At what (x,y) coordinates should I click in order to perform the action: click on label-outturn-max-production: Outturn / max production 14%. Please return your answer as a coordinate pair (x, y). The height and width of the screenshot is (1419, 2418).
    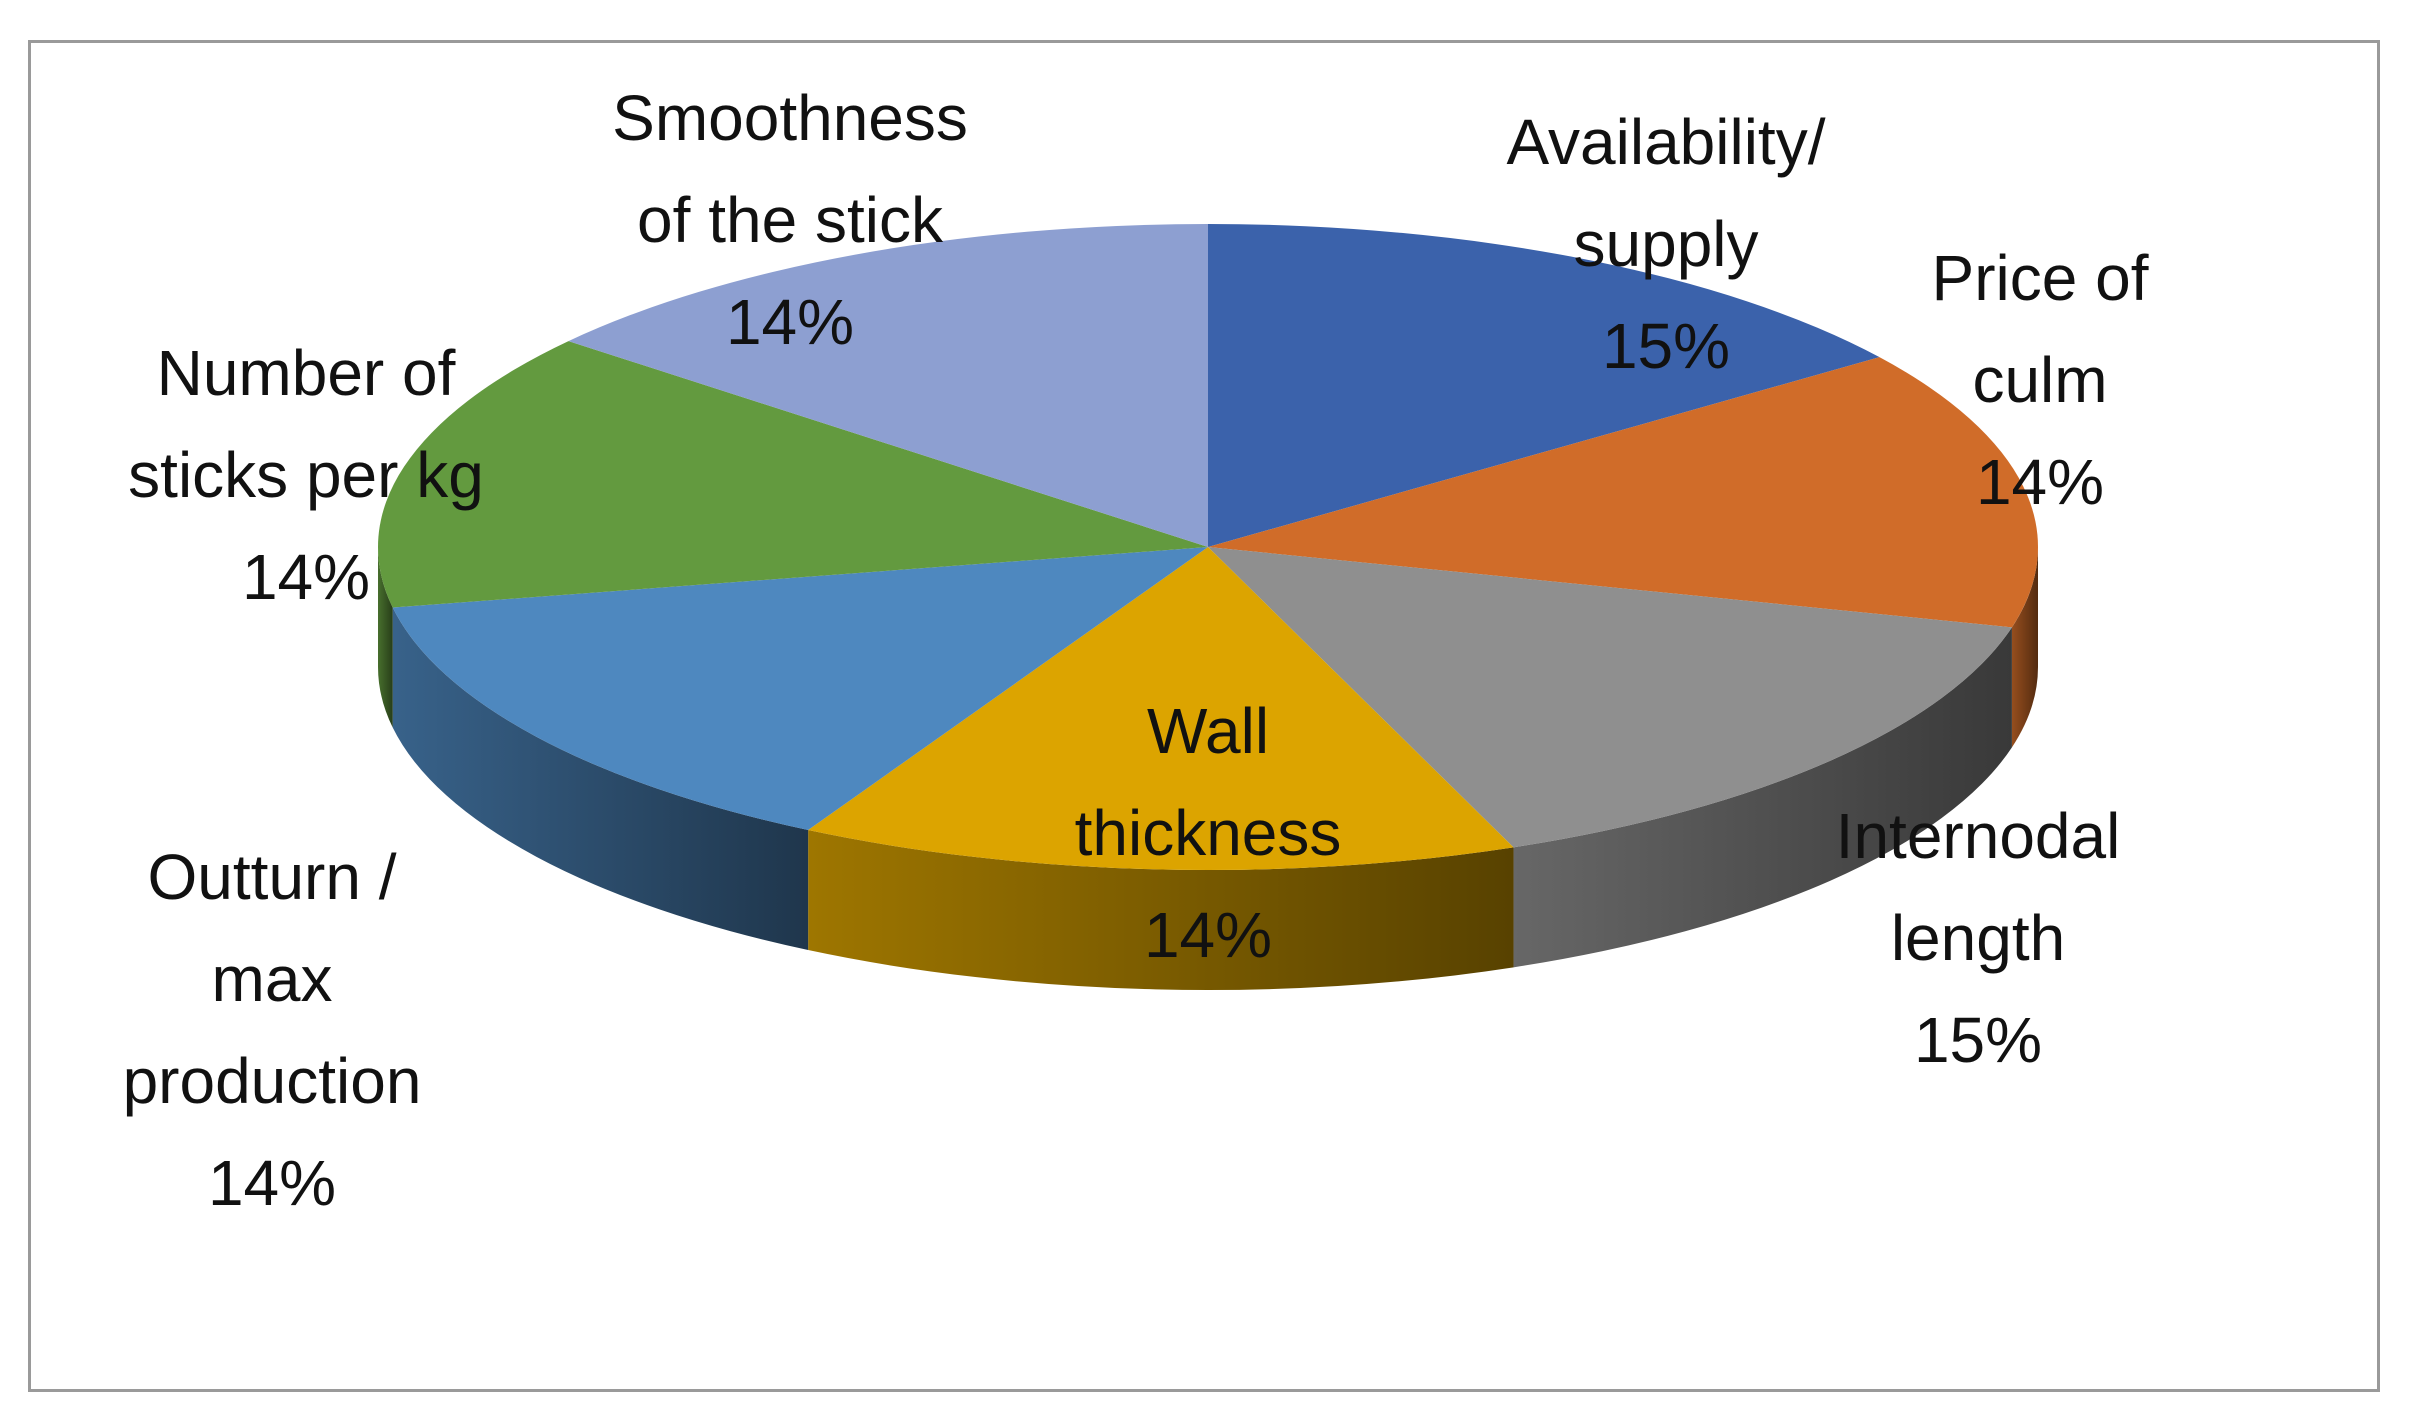
    Looking at the image, I should click on (272, 1030).